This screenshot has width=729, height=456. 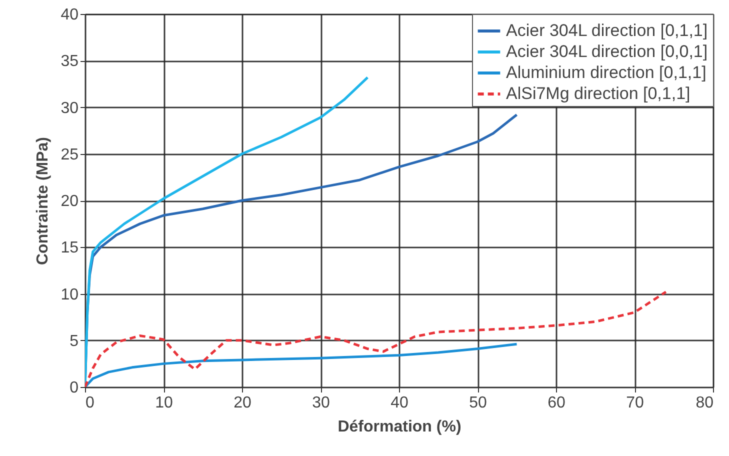 What do you see at coordinates (243, 403) in the screenshot?
I see `x-tick-label: 20` at bounding box center [243, 403].